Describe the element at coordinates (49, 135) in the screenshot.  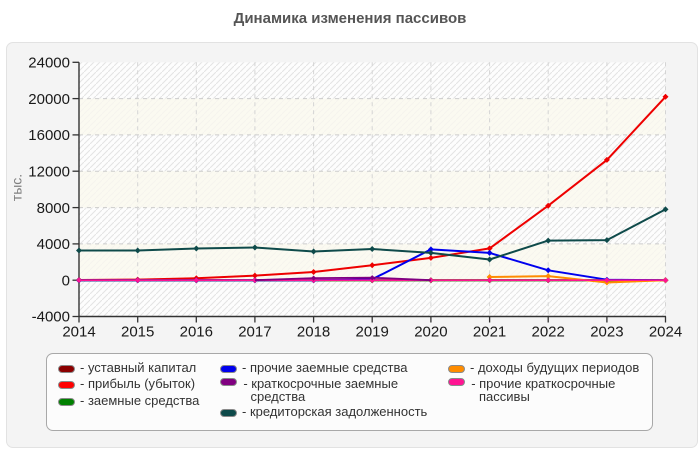
I see `svg-text: 16000` at that location.